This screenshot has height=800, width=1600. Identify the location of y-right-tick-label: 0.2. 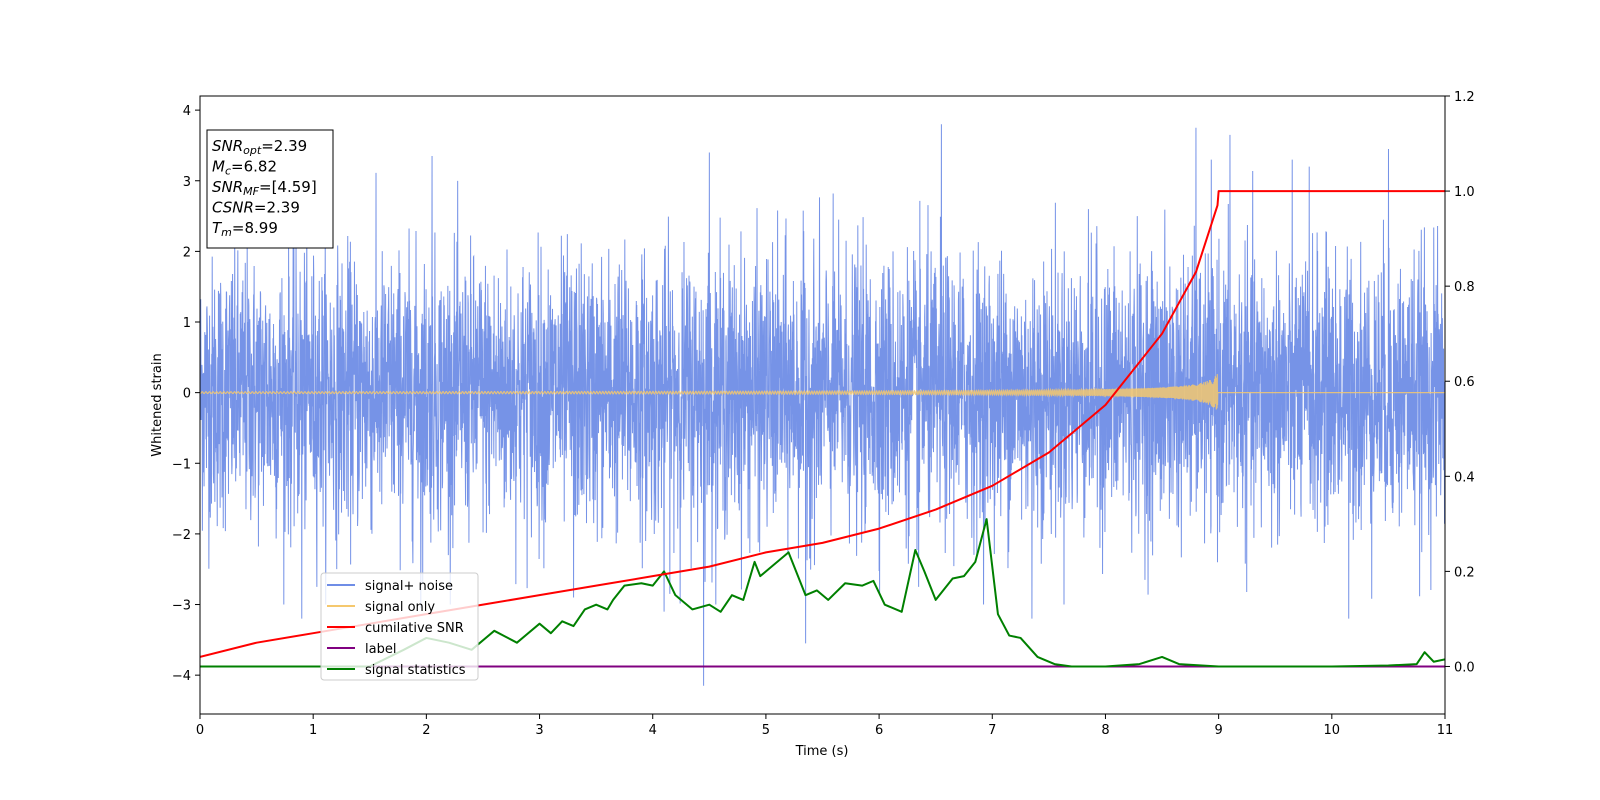
(1464, 572).